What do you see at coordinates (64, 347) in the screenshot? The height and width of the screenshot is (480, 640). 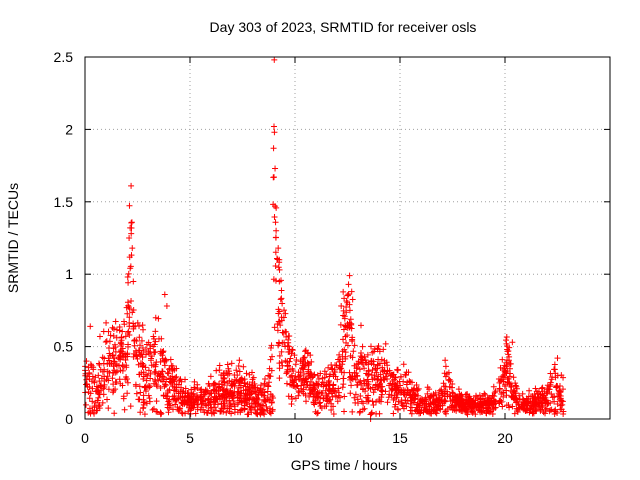 I see `y-tick-label: 0.5` at bounding box center [64, 347].